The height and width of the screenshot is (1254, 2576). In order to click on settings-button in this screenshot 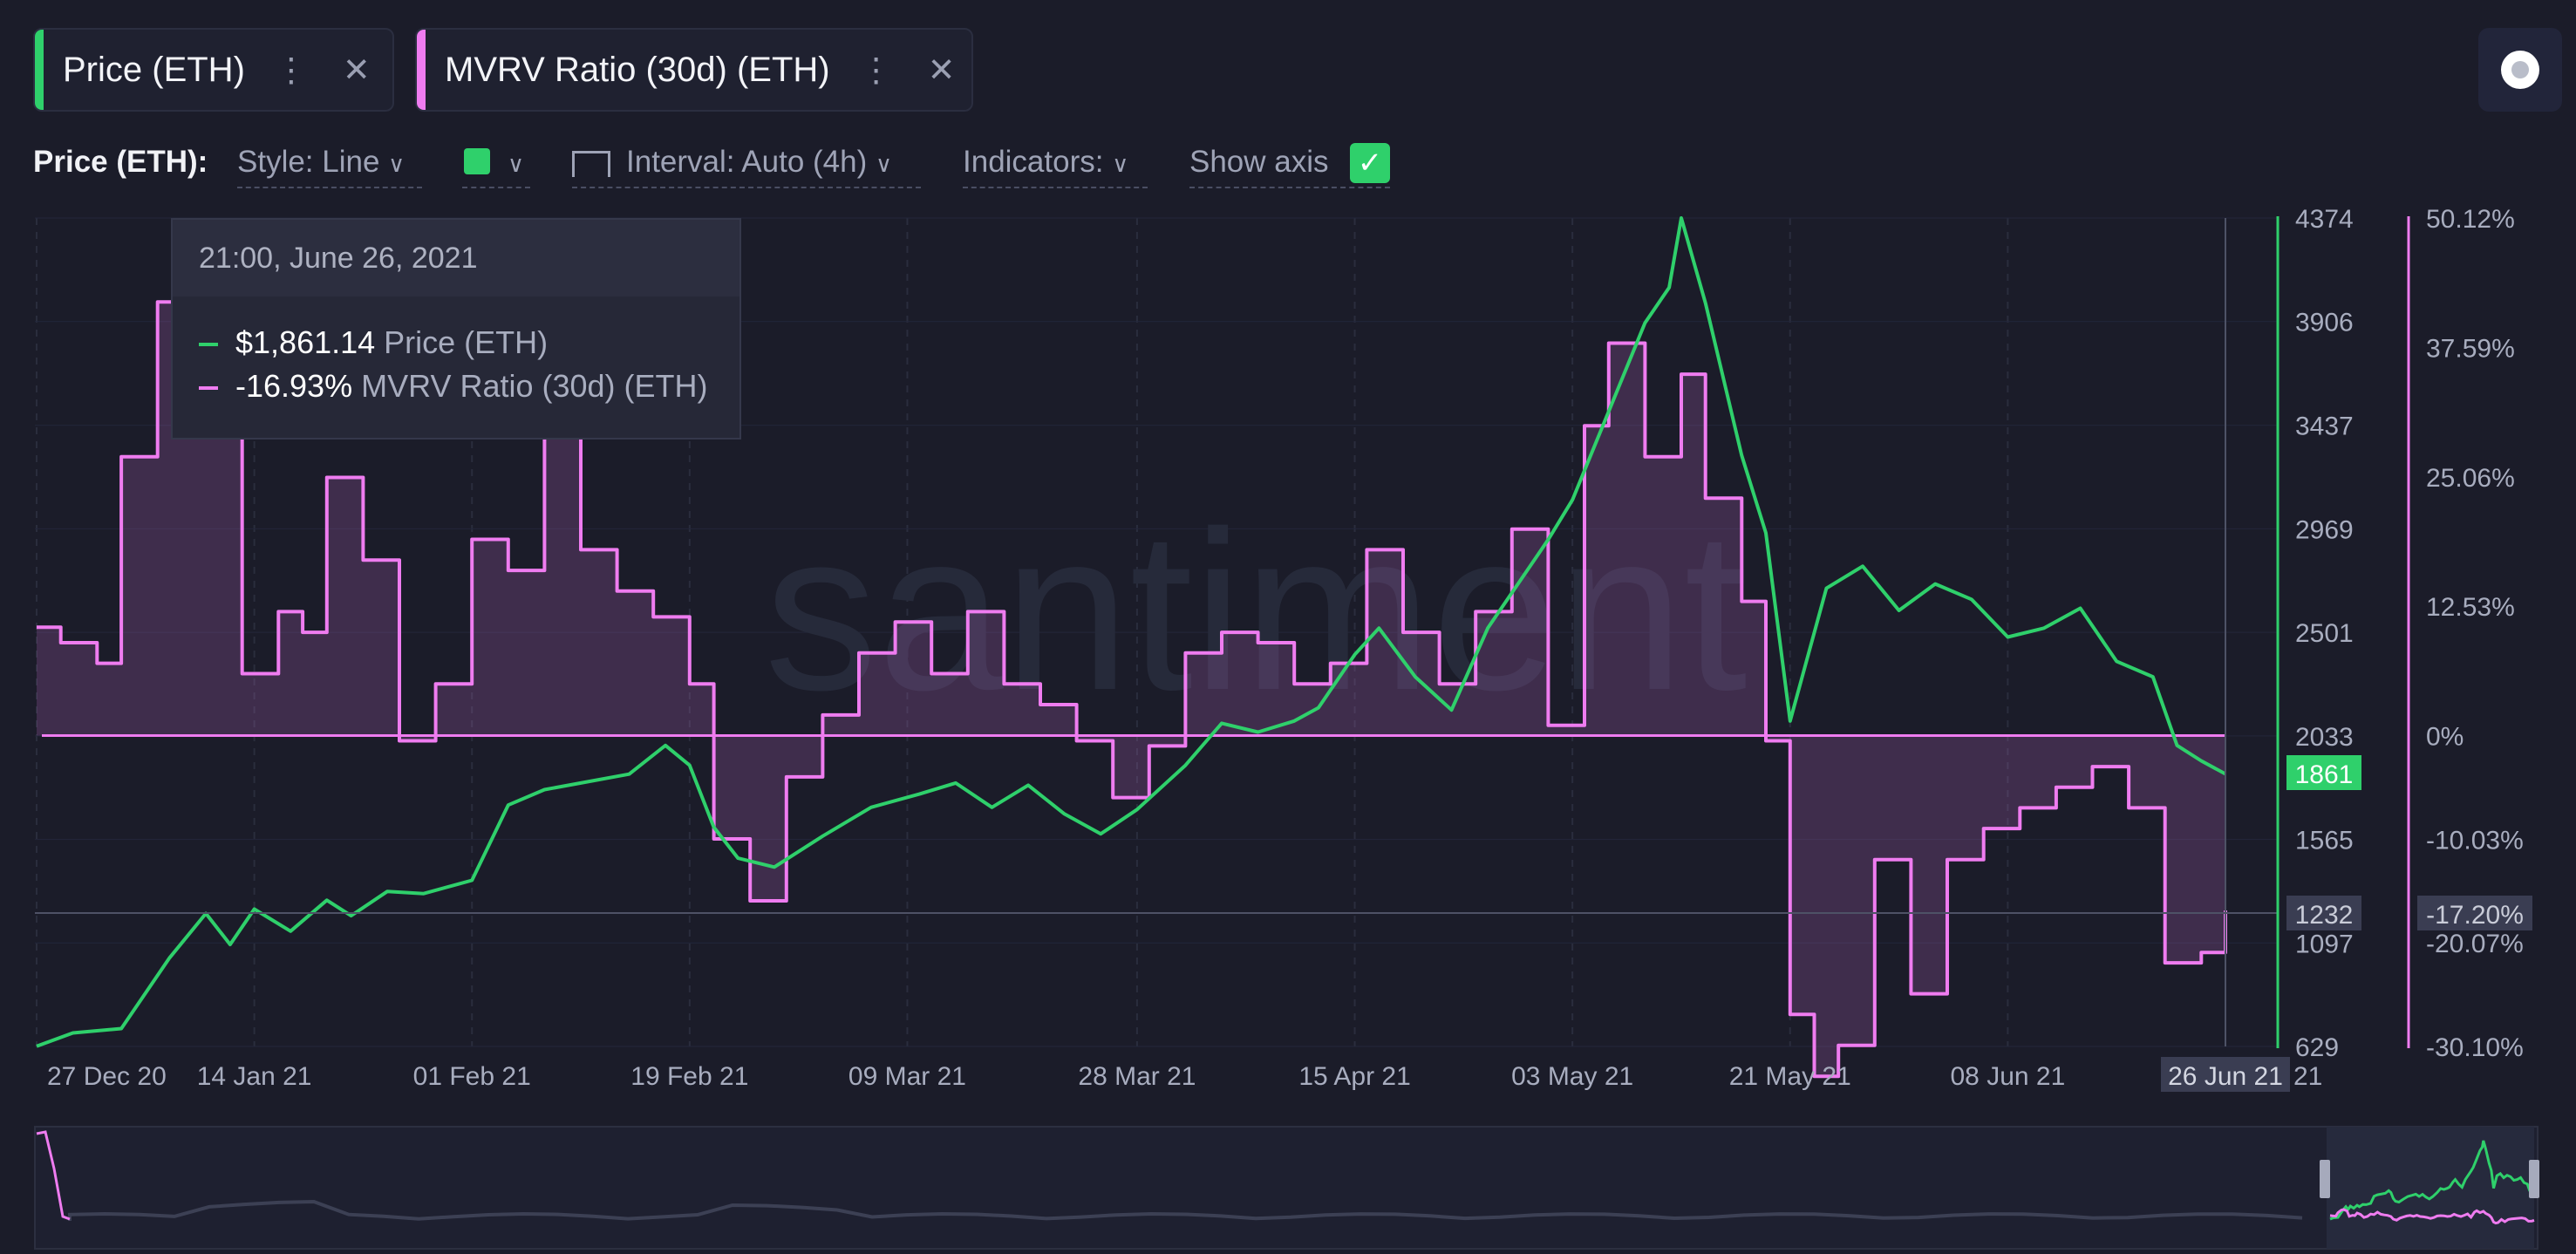, I will do `click(2520, 70)`.